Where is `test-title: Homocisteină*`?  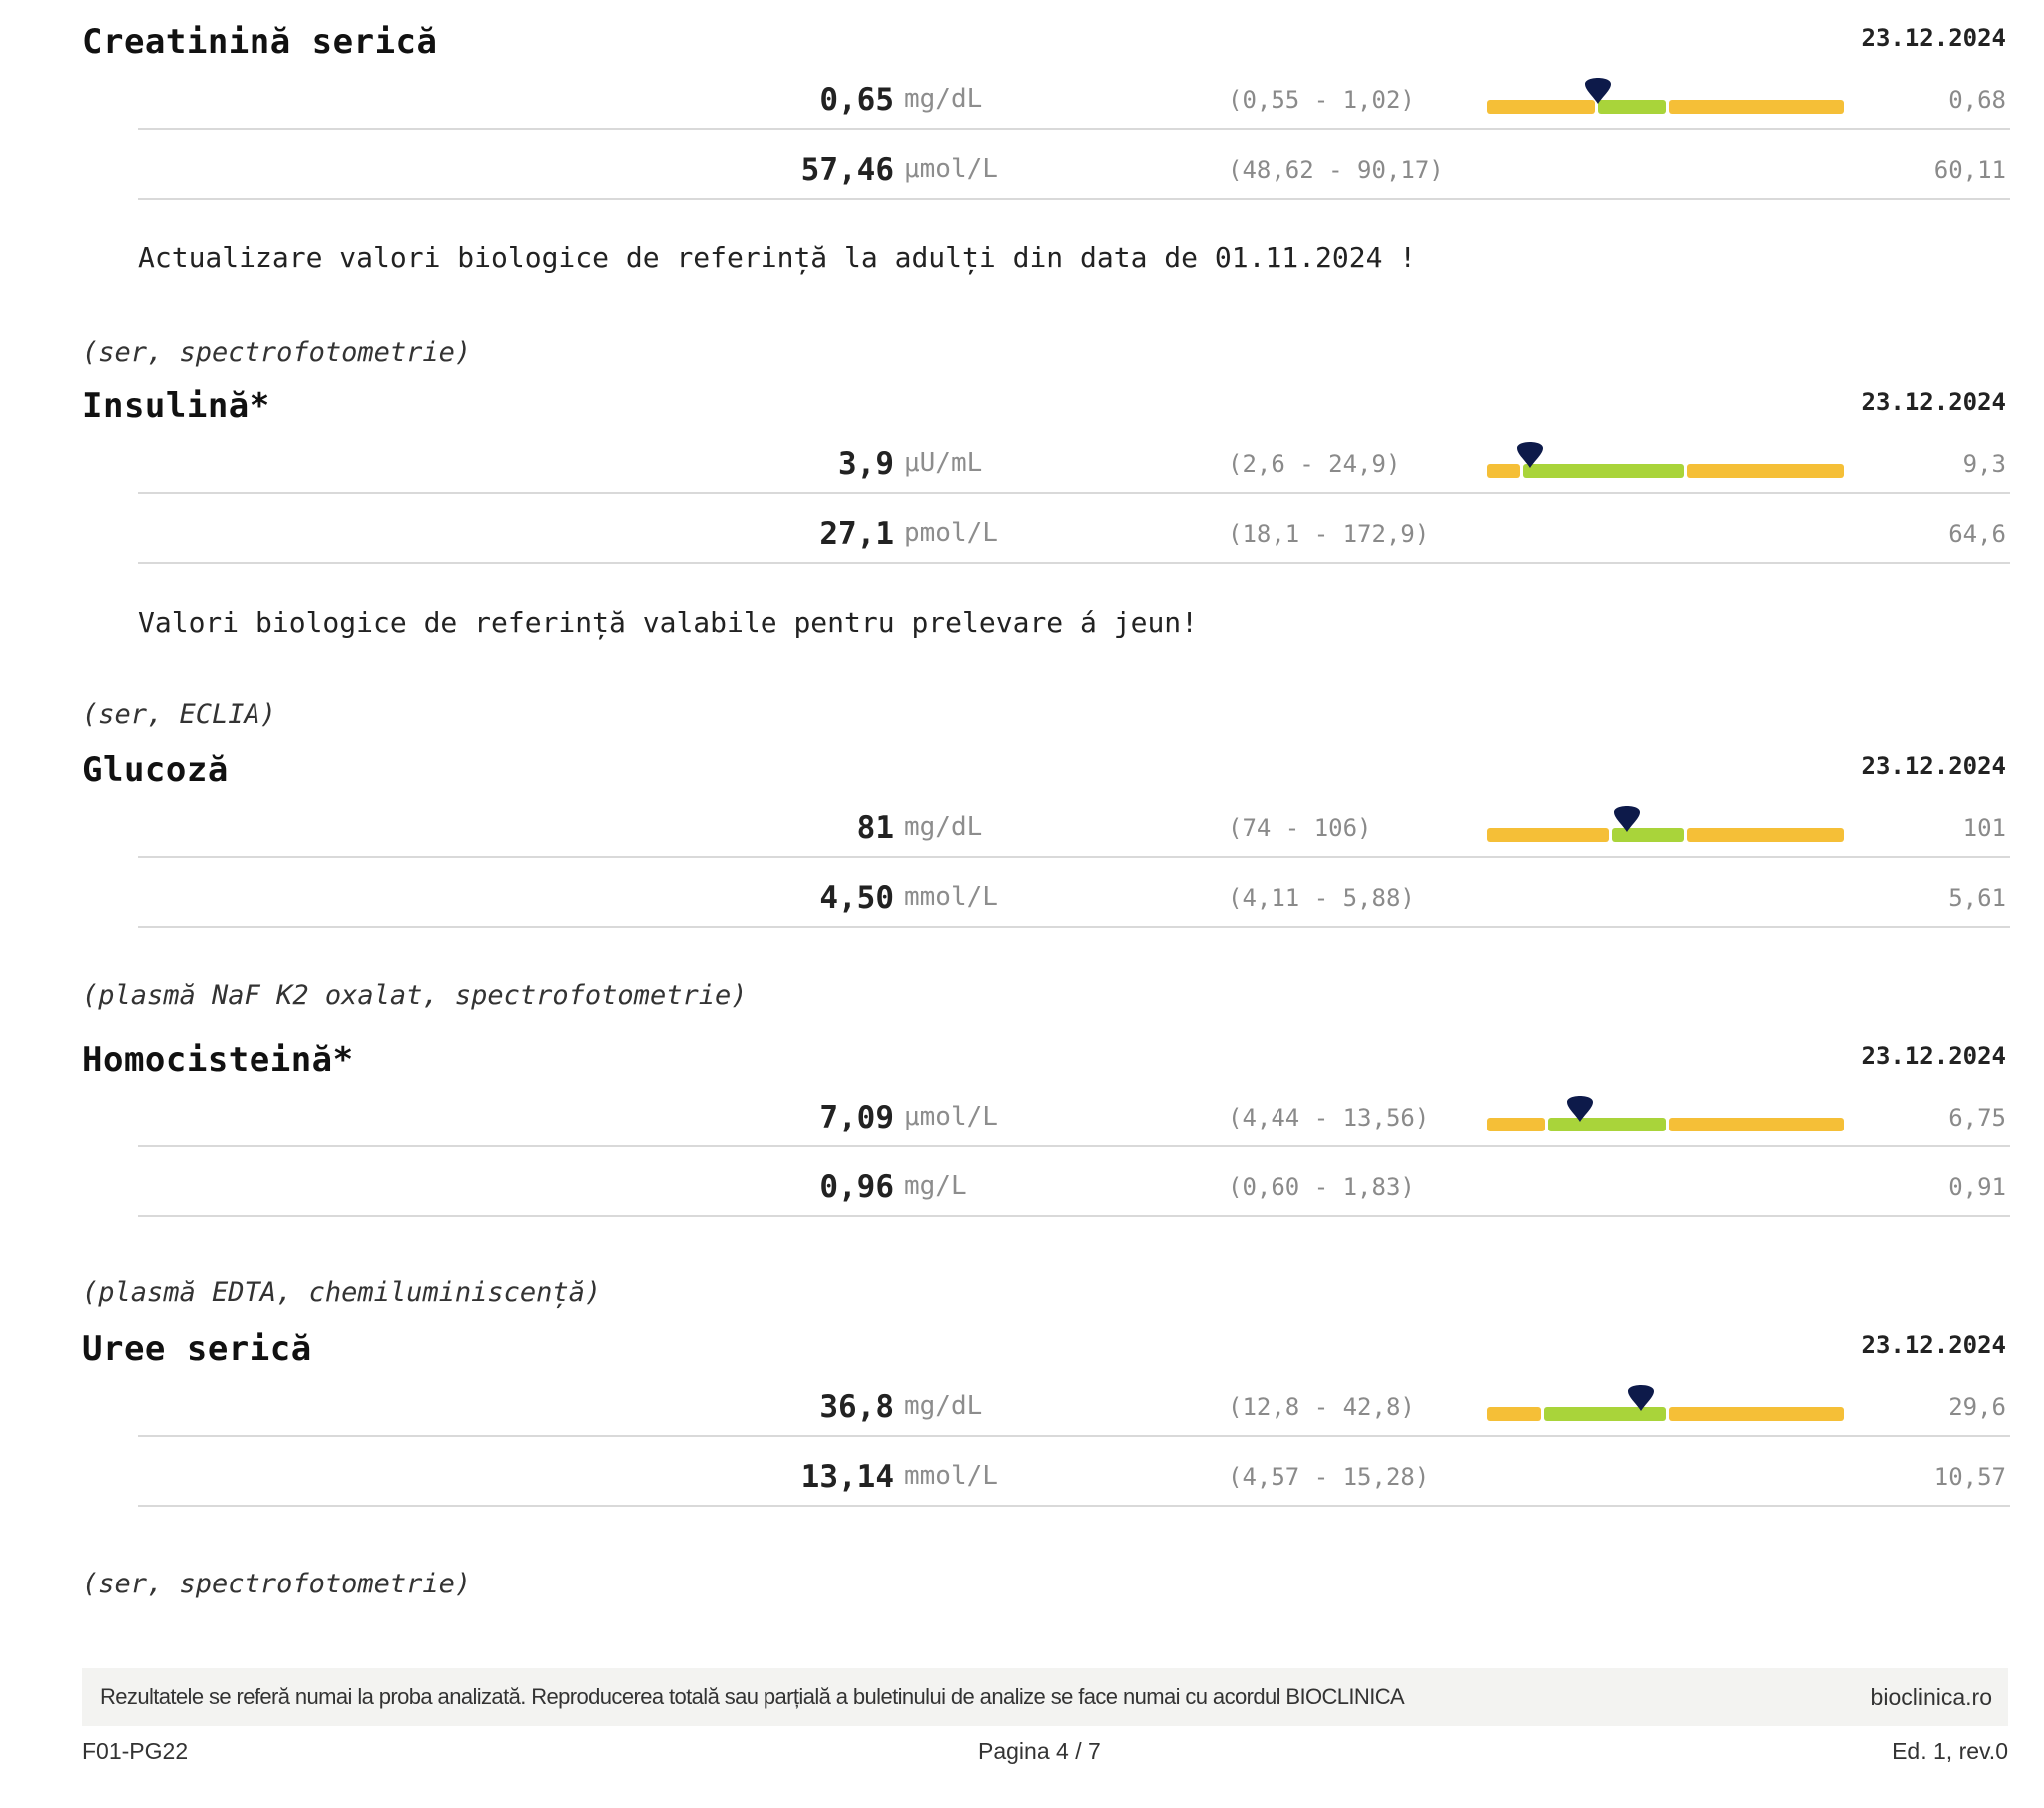 test-title: Homocisteină* is located at coordinates (218, 1060).